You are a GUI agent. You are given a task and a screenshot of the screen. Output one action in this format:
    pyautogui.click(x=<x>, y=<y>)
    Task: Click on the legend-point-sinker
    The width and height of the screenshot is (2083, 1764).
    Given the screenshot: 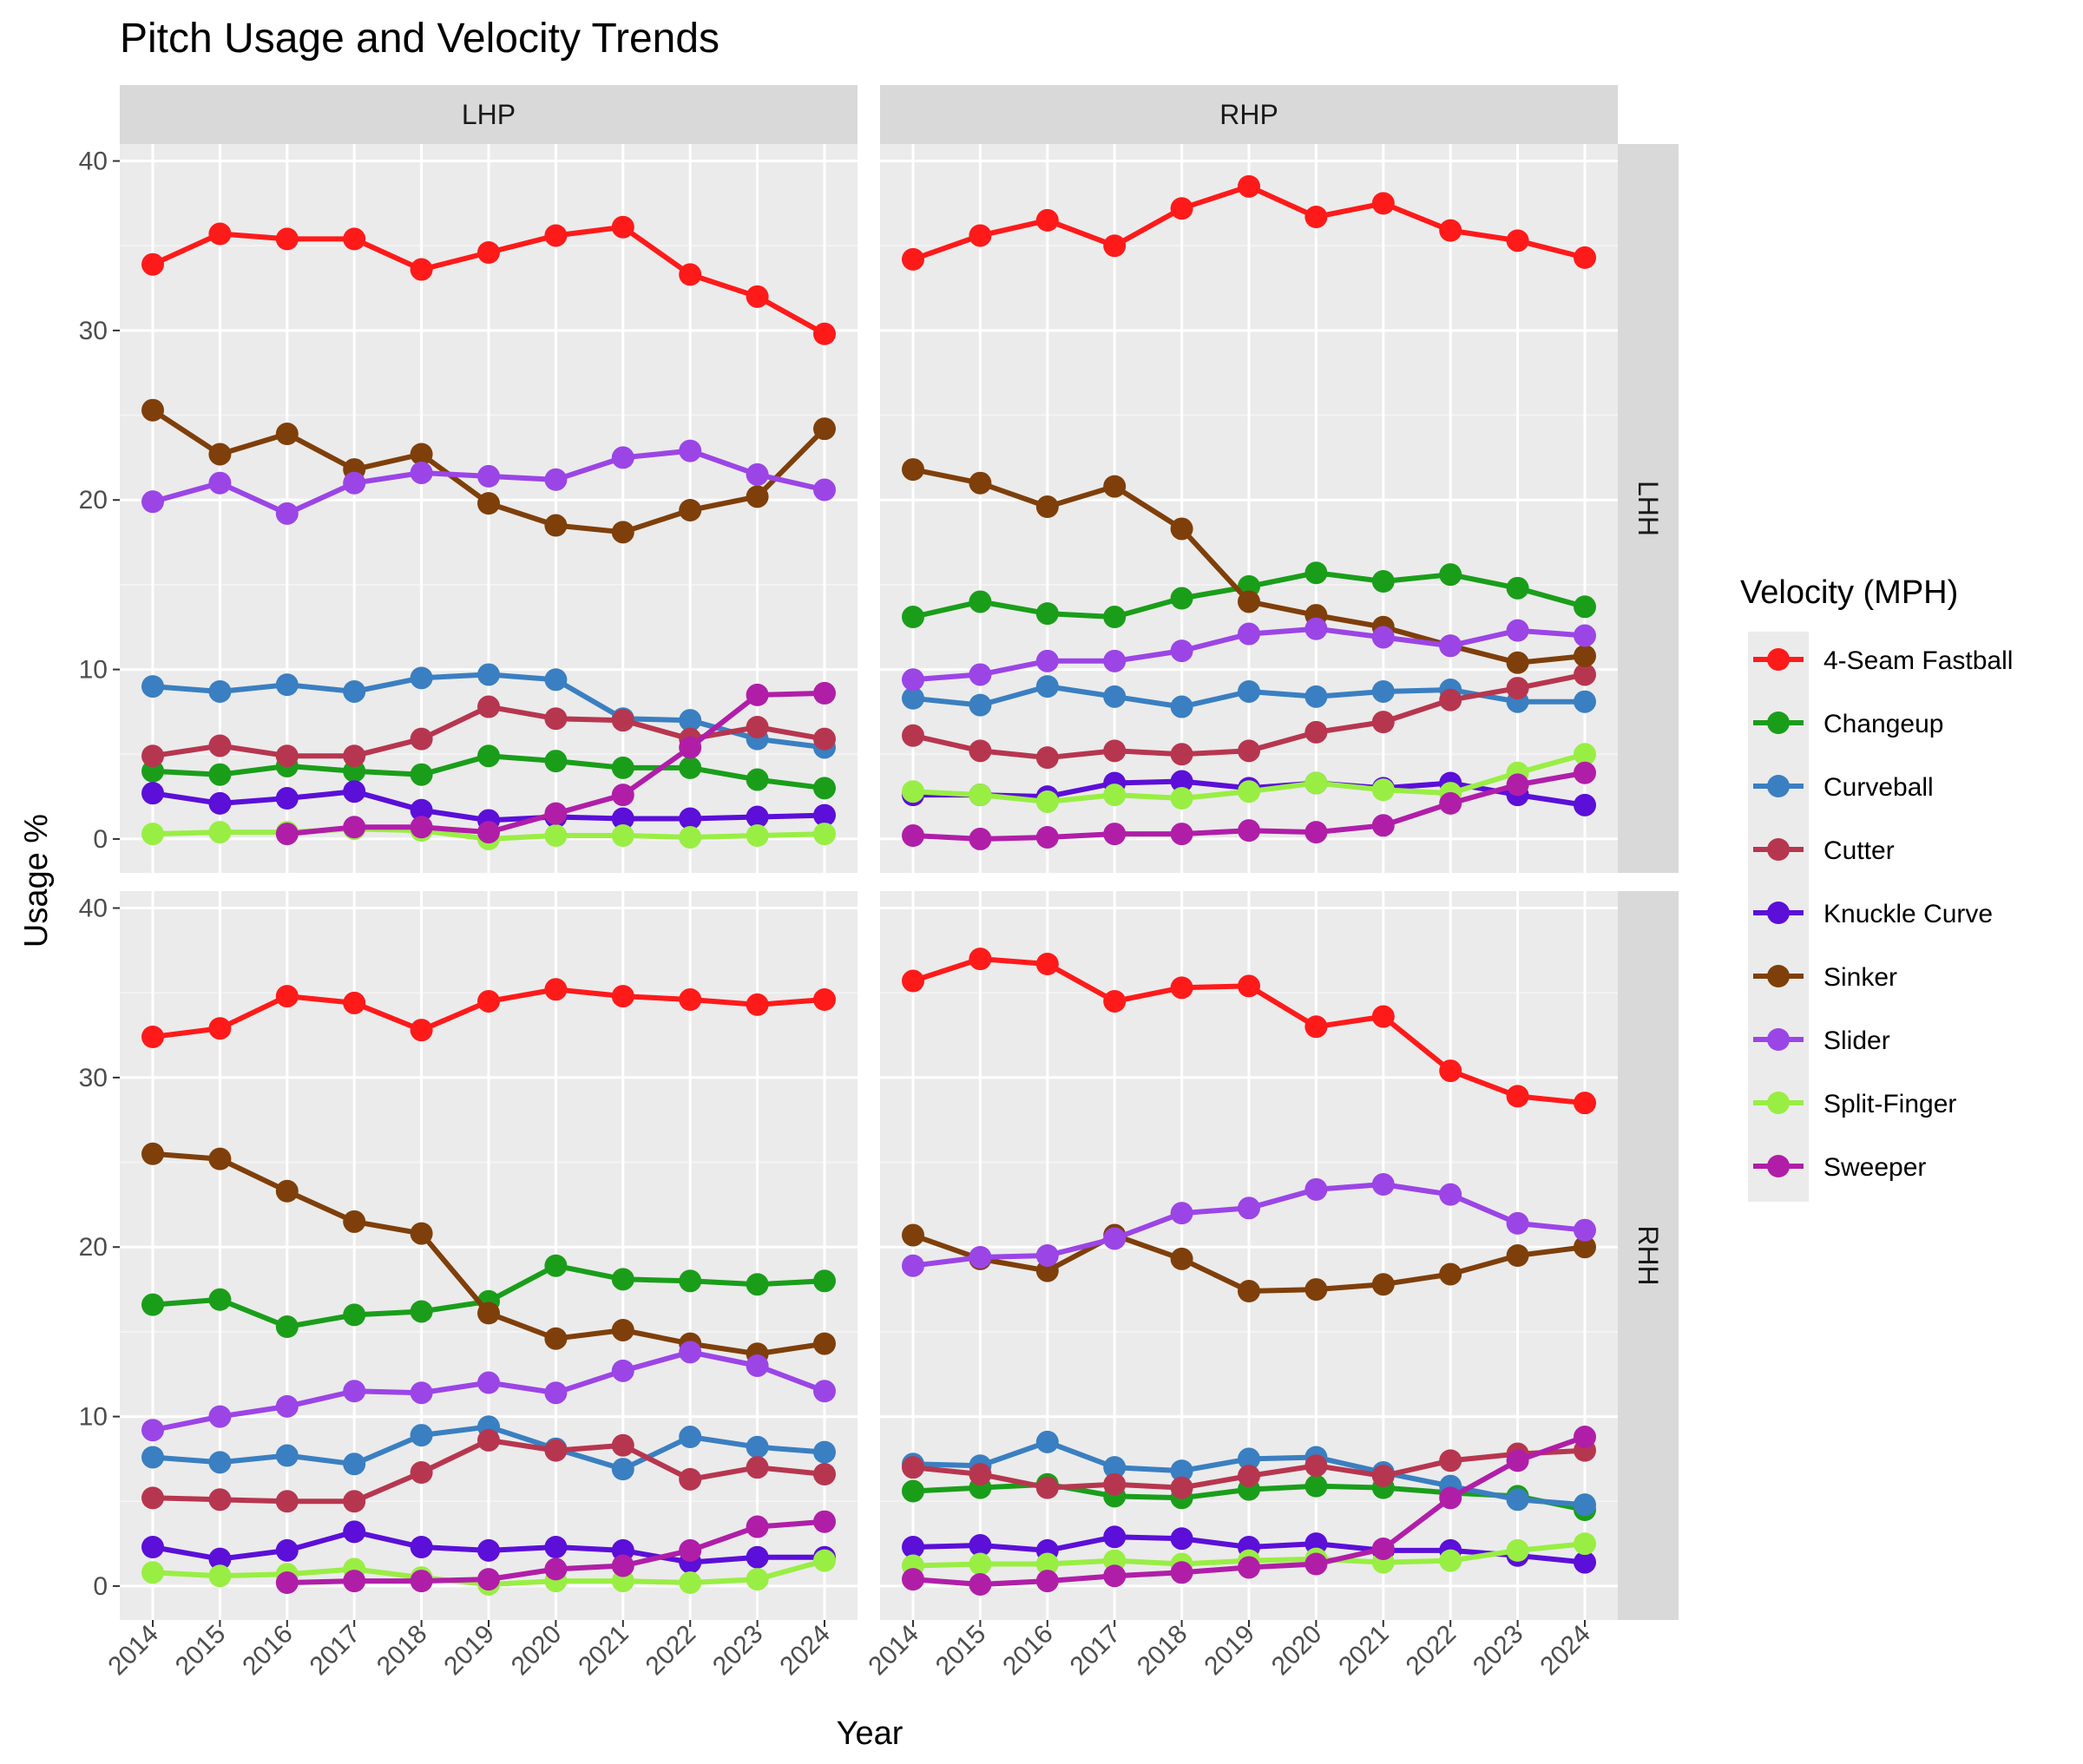 What is the action you would take?
    pyautogui.click(x=1779, y=976)
    